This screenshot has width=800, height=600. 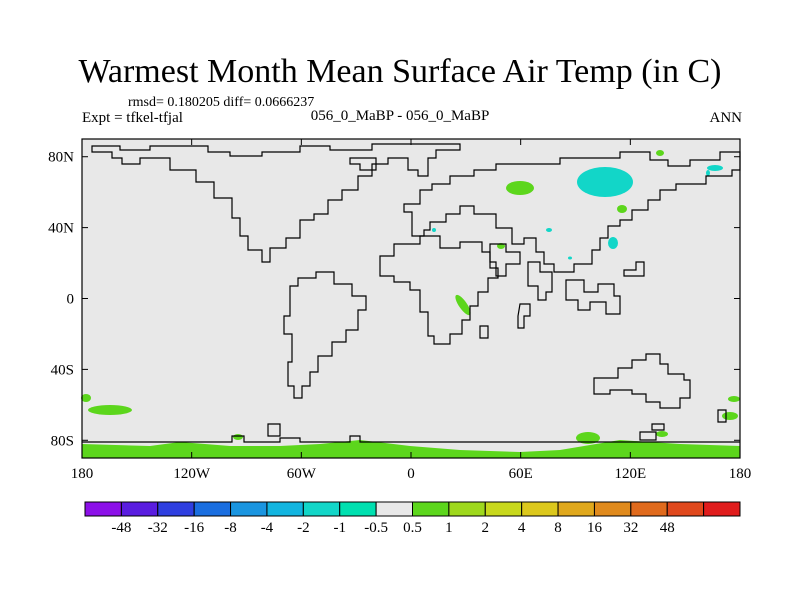 What do you see at coordinates (392, 528) in the screenshot?
I see `colorbar-labels: -48 -32 -16 -8 -4 -2 -1 -0.5 0.5 1 2 4 8 16 32 48` at bounding box center [392, 528].